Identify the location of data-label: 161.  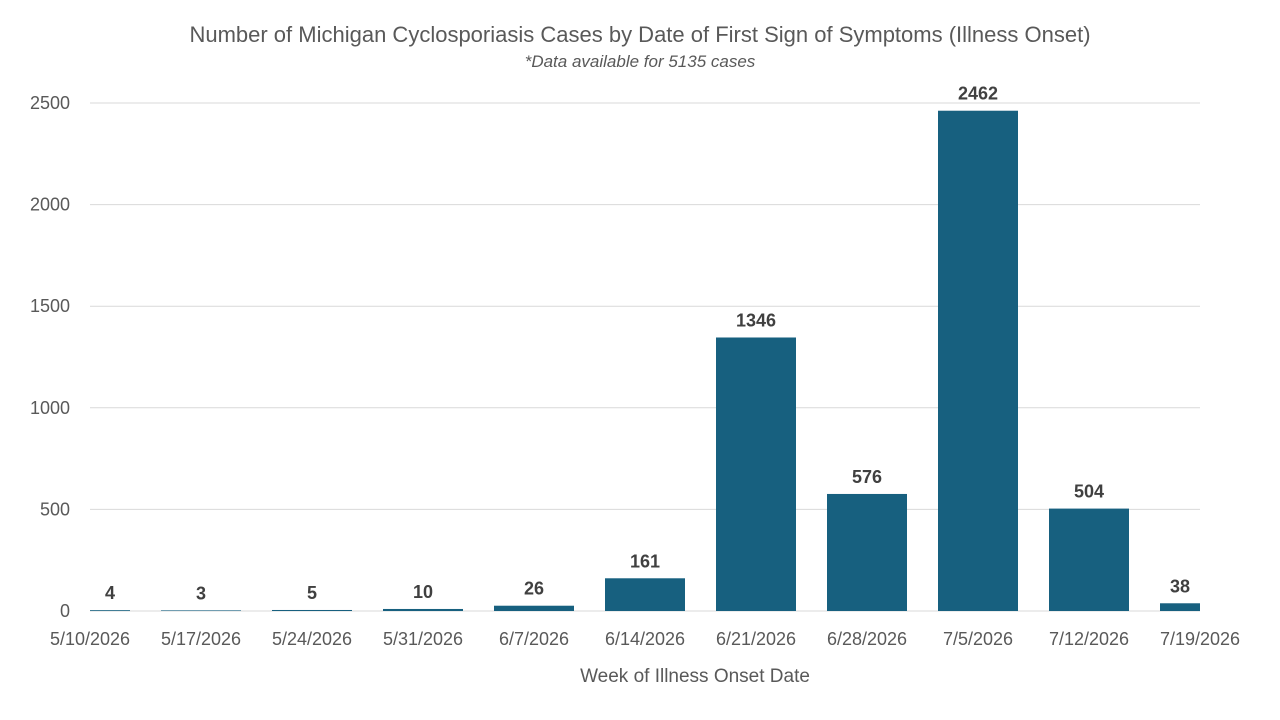
(645, 561).